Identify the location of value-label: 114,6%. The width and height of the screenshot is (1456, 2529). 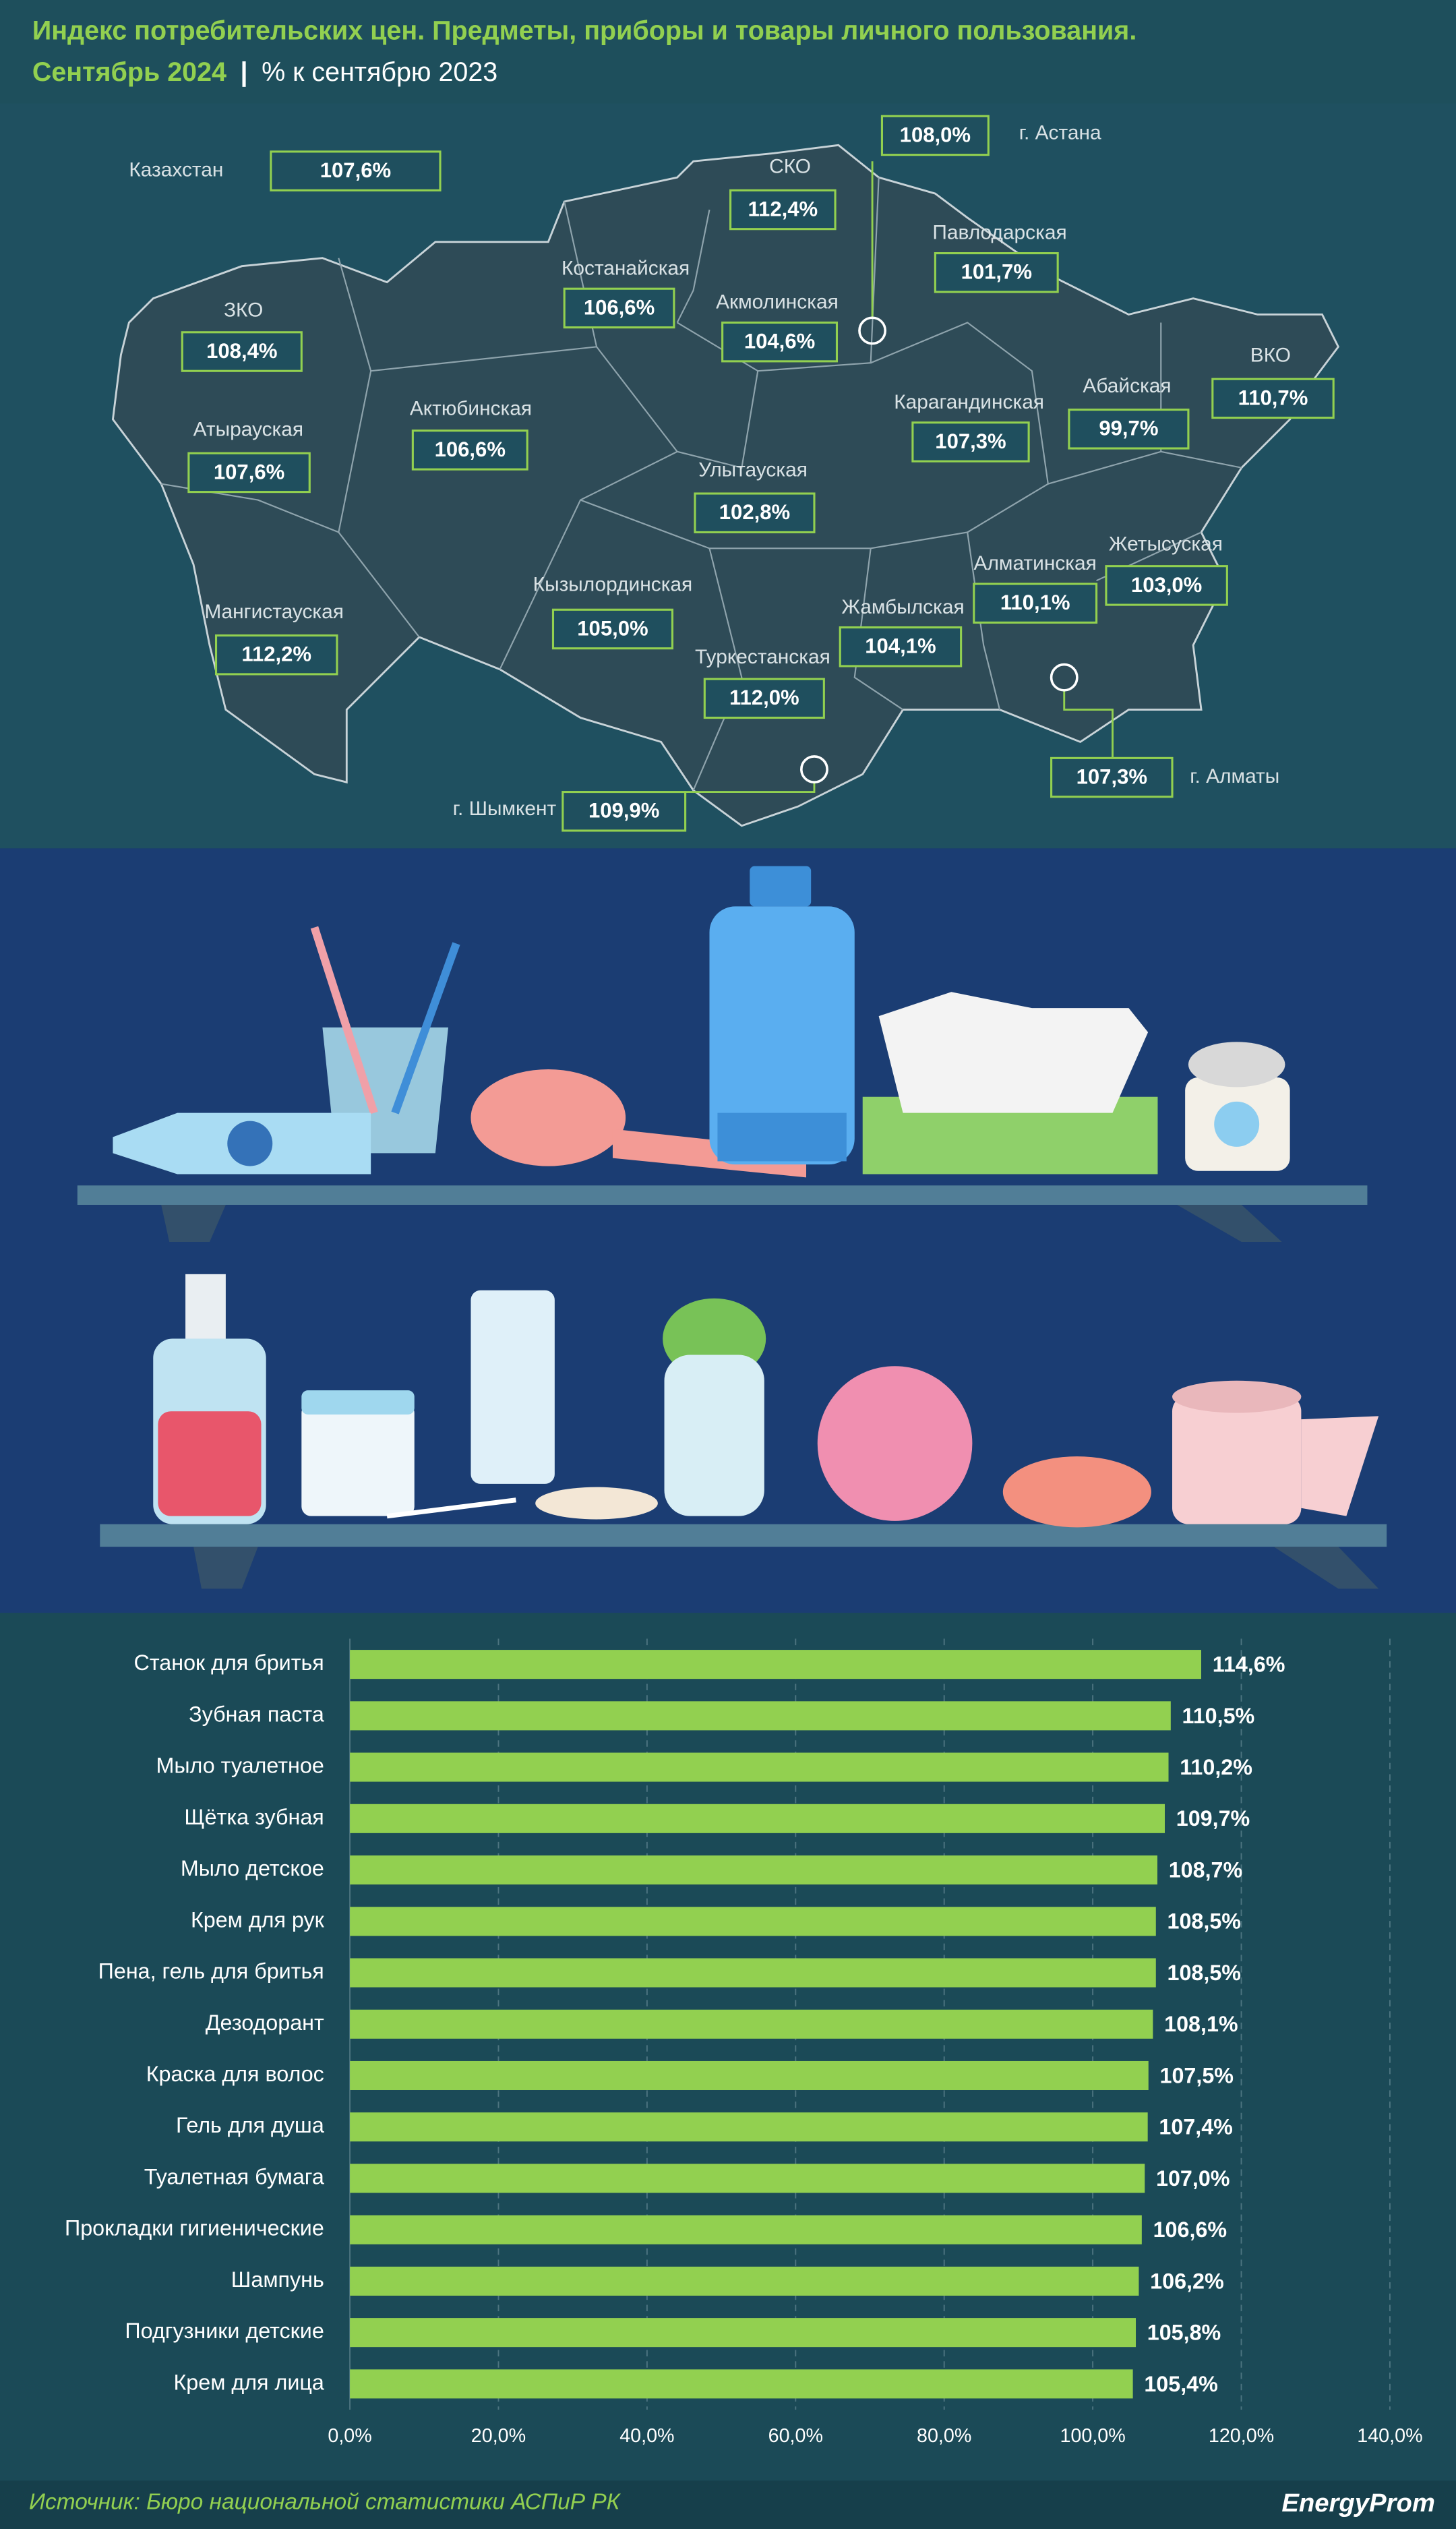
(1249, 1665).